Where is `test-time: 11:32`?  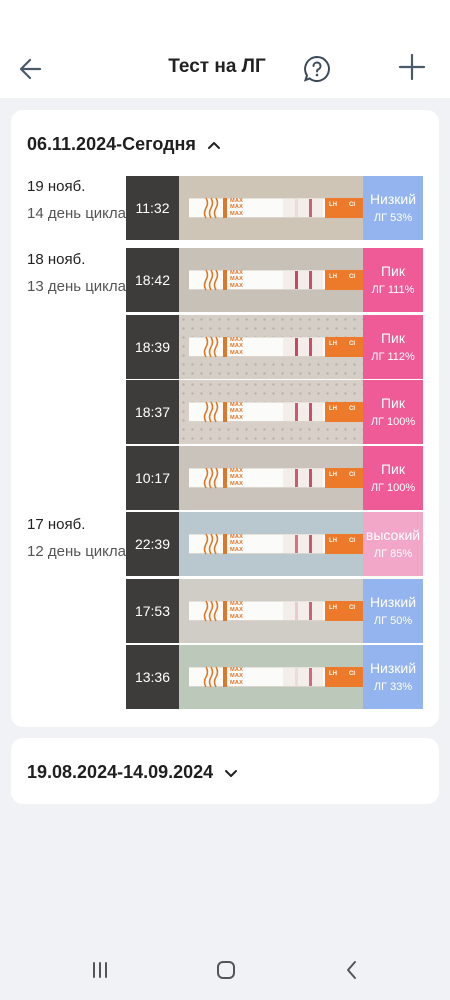 test-time: 11:32 is located at coordinates (152, 208).